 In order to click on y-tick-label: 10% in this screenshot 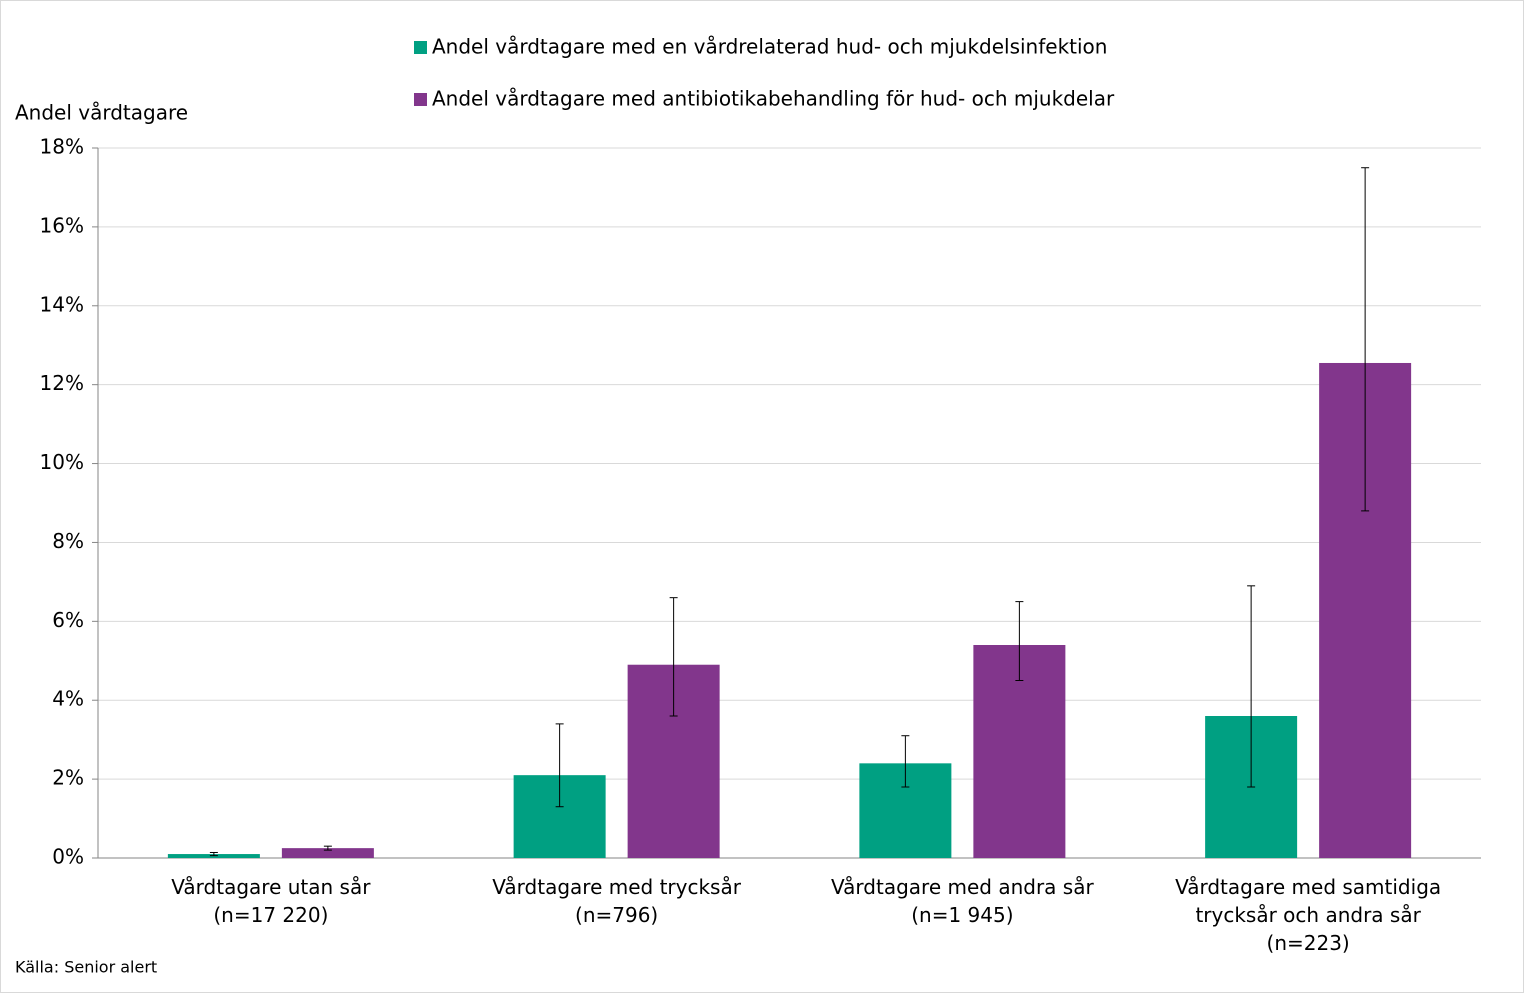, I will do `click(62, 462)`.